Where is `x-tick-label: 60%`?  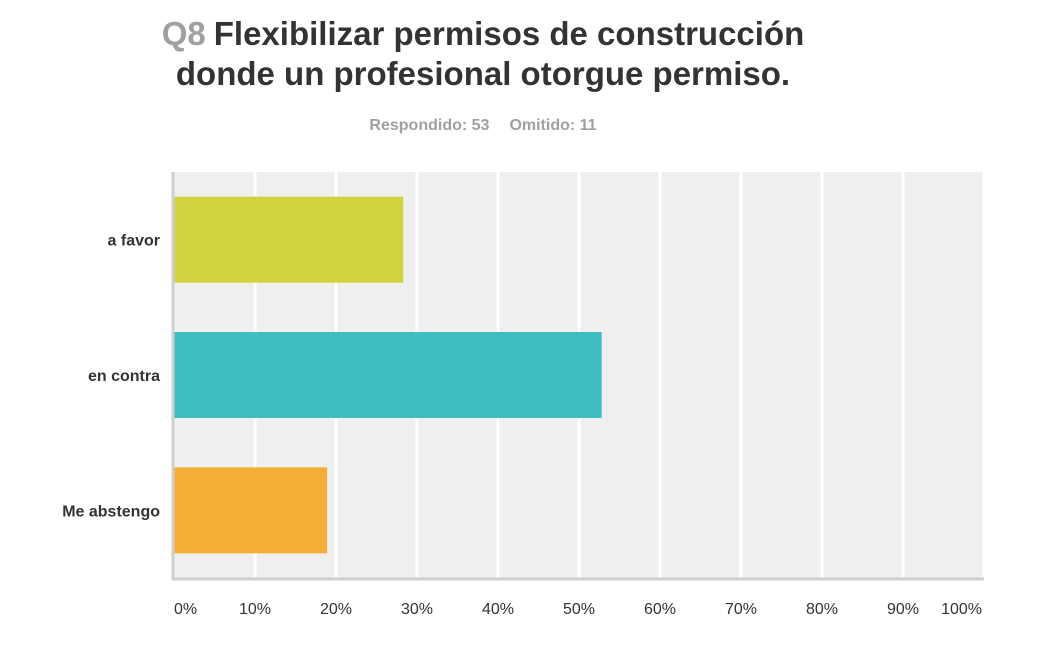 x-tick-label: 60% is located at coordinates (660, 609).